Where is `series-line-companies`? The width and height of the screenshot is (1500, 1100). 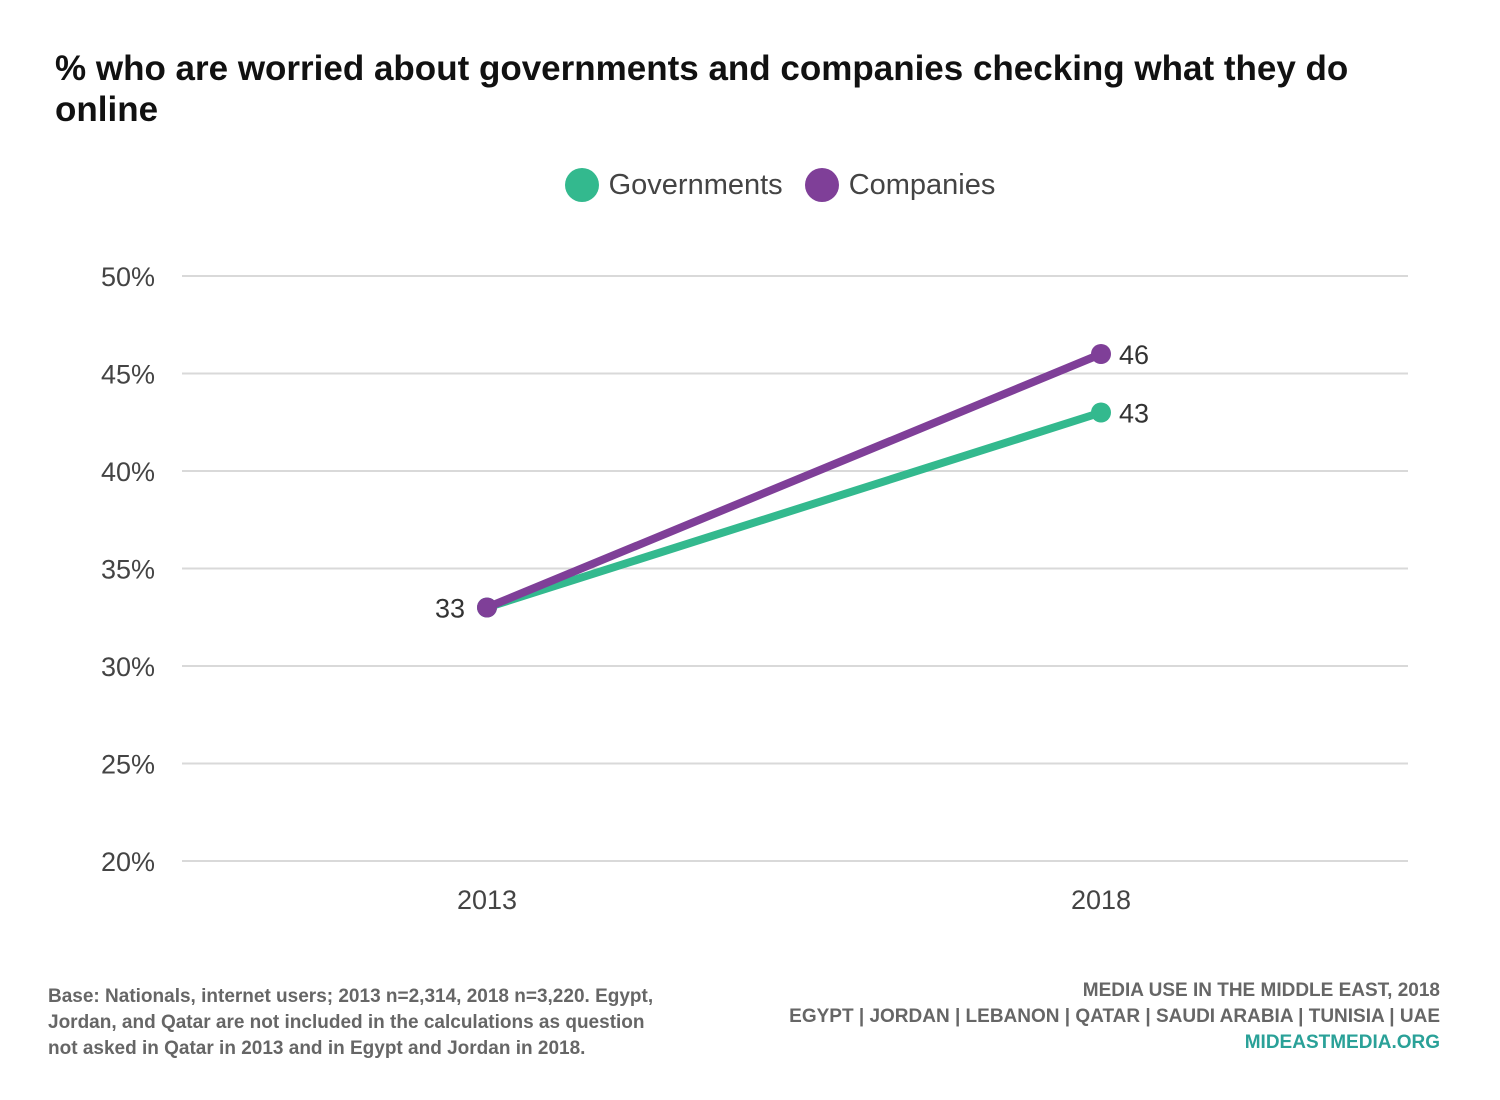
series-line-companies is located at coordinates (794, 481).